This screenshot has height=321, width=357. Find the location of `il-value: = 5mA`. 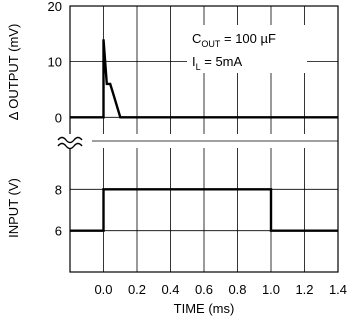

il-value: = 5mA is located at coordinates (222, 61).